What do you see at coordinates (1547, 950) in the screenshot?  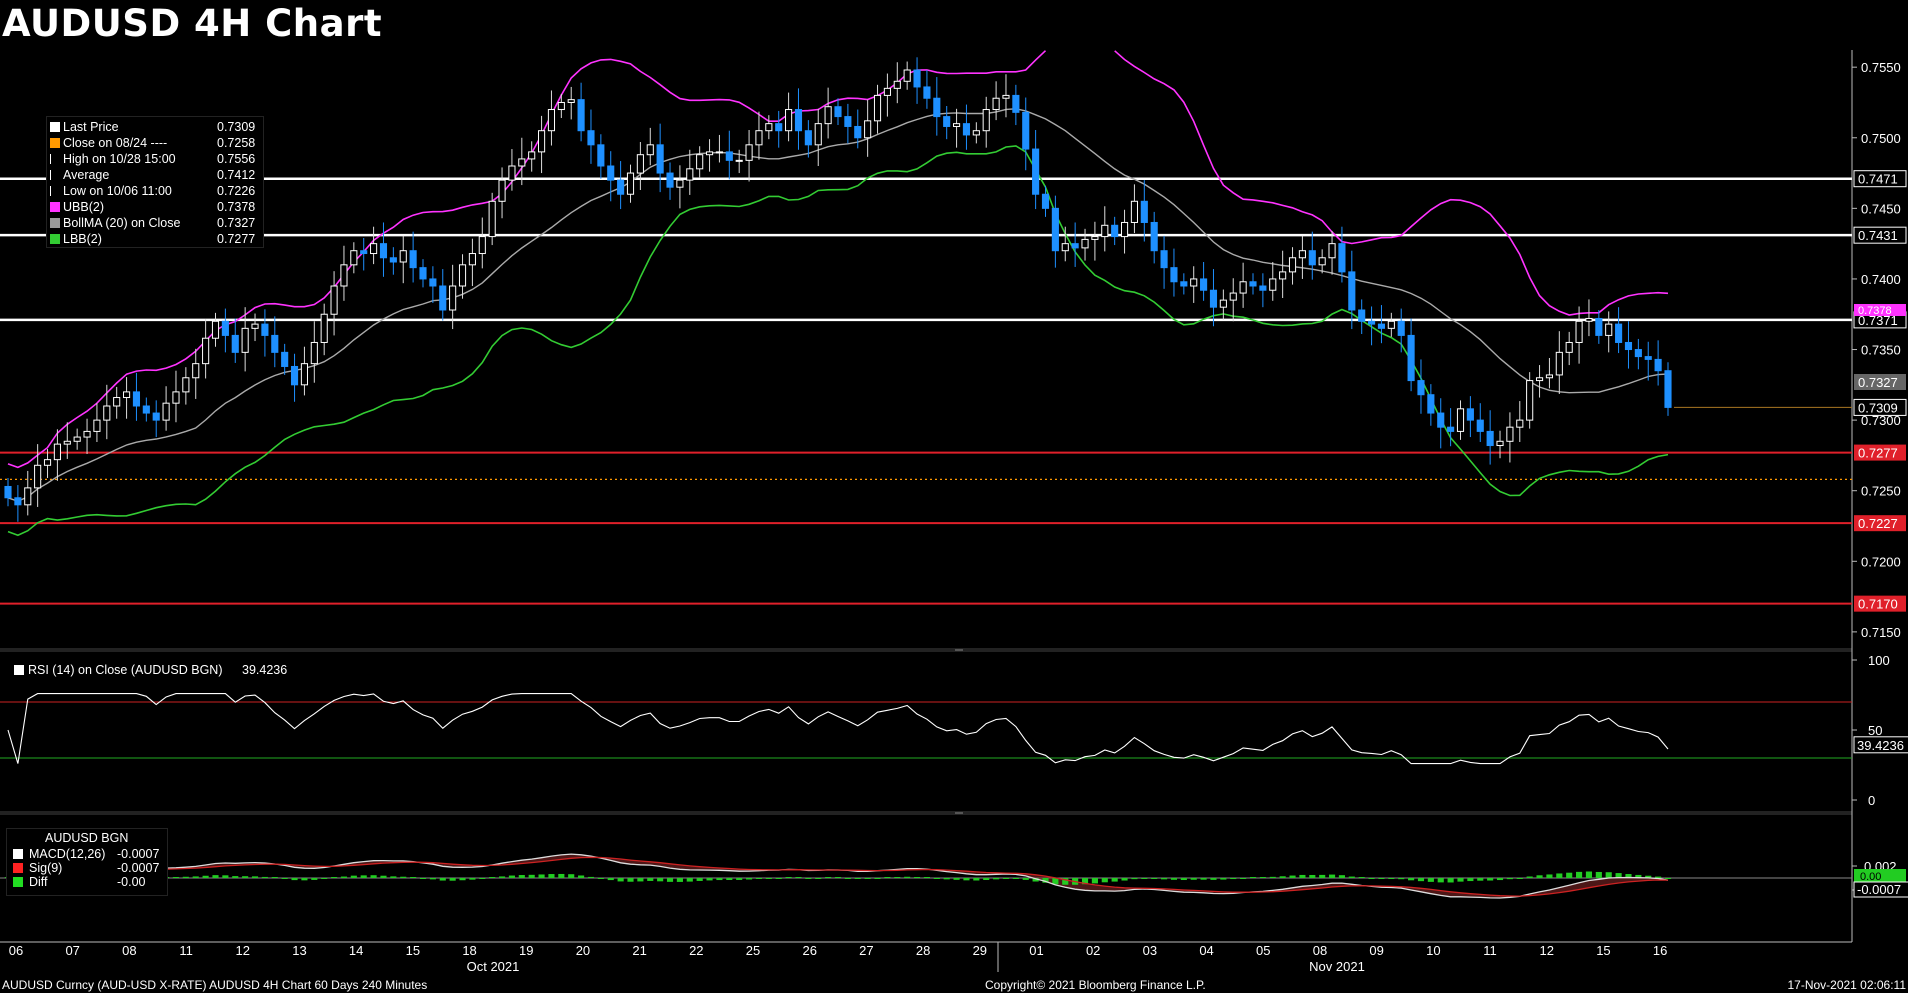 I see `time-tick-label: 12` at bounding box center [1547, 950].